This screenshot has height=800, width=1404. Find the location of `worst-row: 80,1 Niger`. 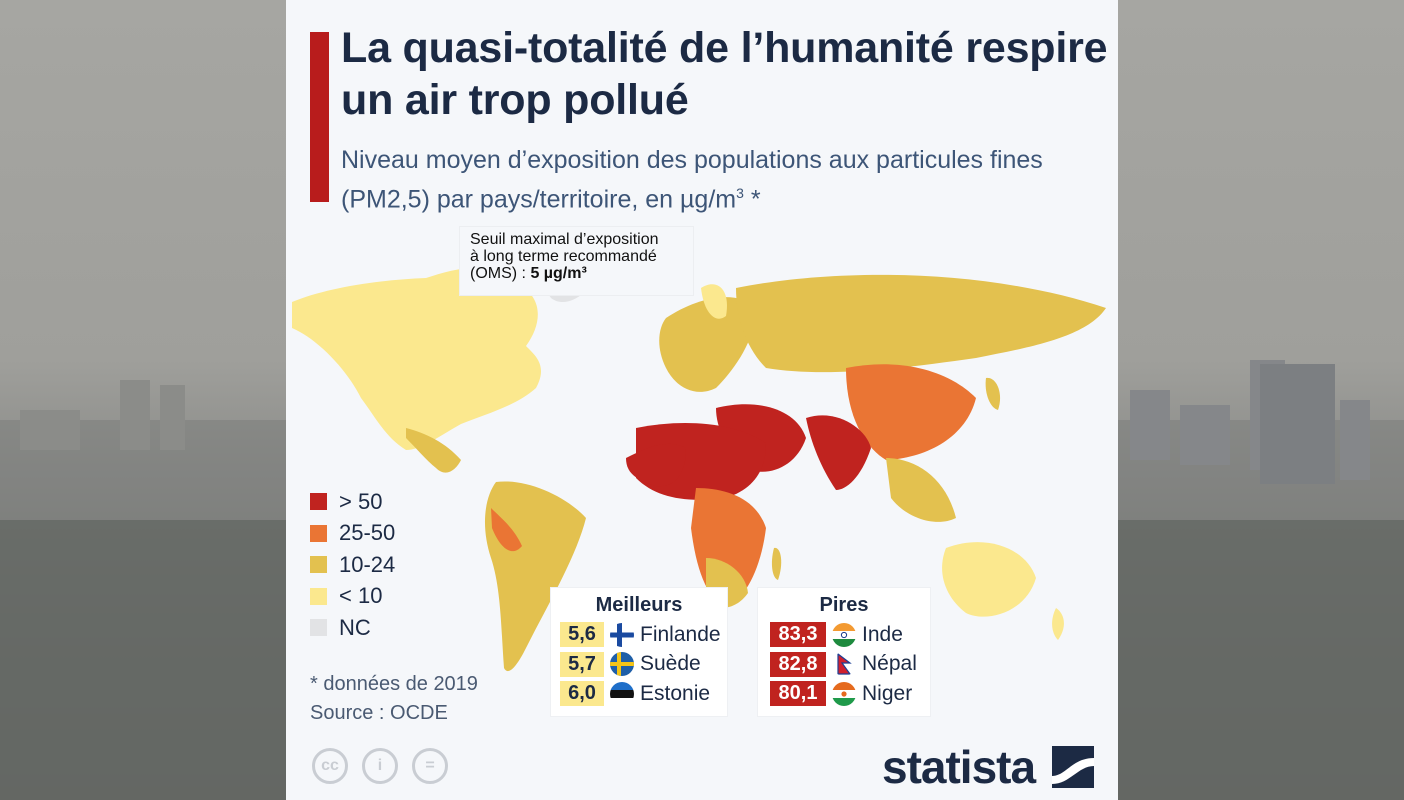

worst-row: 80,1 Niger is located at coordinates (844, 694).